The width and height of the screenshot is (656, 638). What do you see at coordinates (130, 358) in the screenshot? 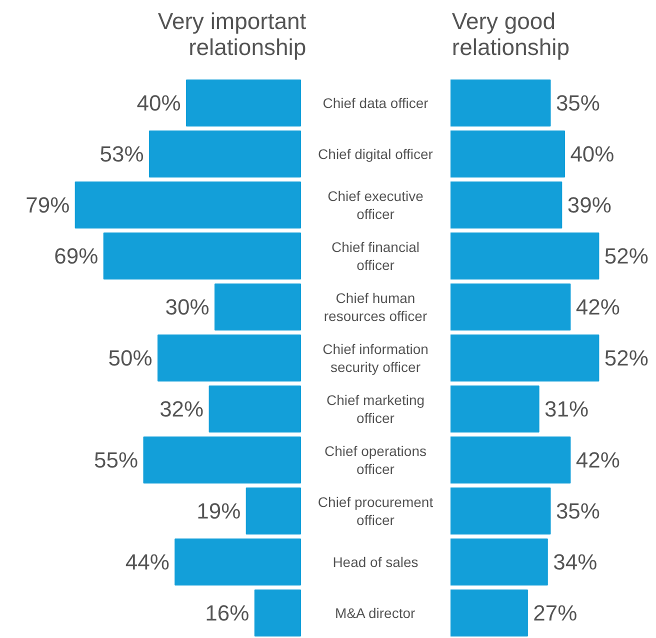
I see `data-label: 50%` at bounding box center [130, 358].